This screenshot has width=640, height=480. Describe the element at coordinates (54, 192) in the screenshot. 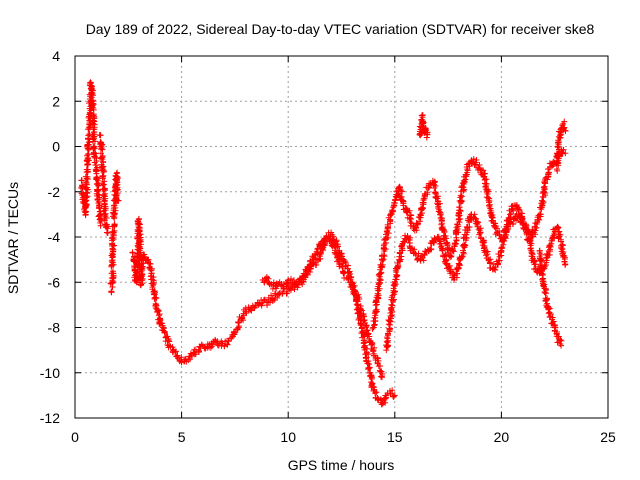

I see `y-tick-label: -2` at that location.